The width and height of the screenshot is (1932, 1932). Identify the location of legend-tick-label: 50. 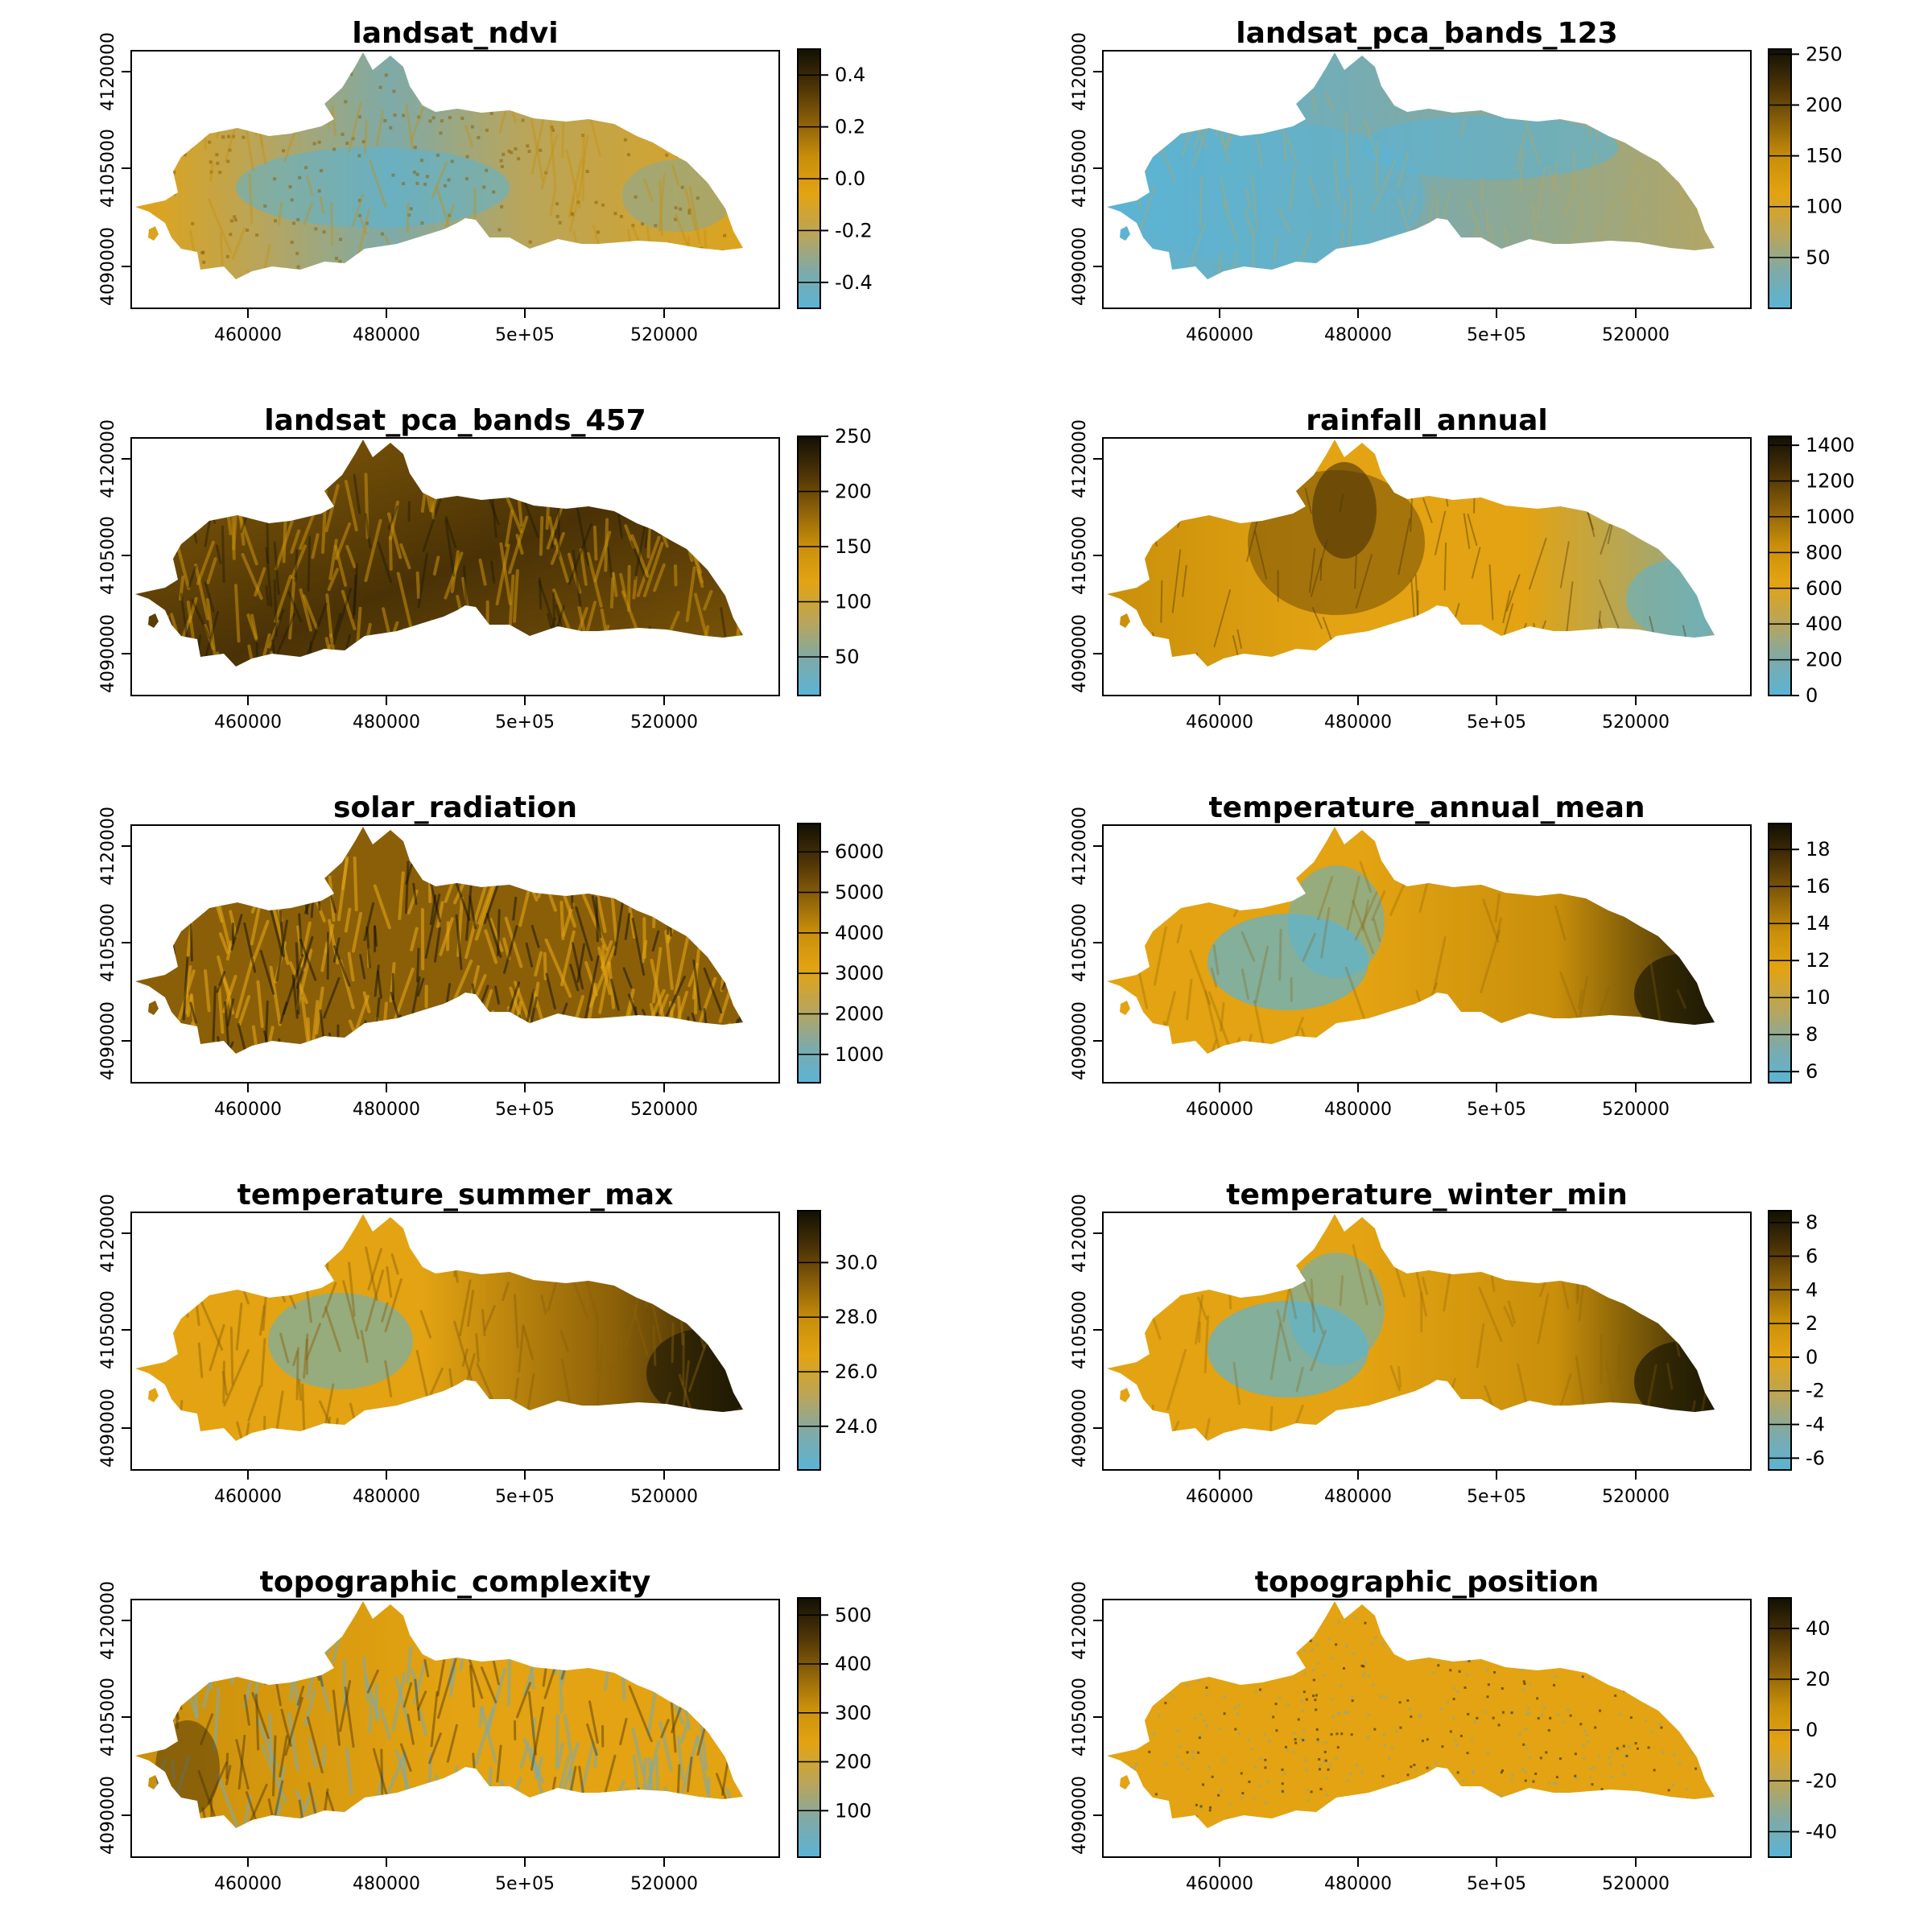
(1818, 257).